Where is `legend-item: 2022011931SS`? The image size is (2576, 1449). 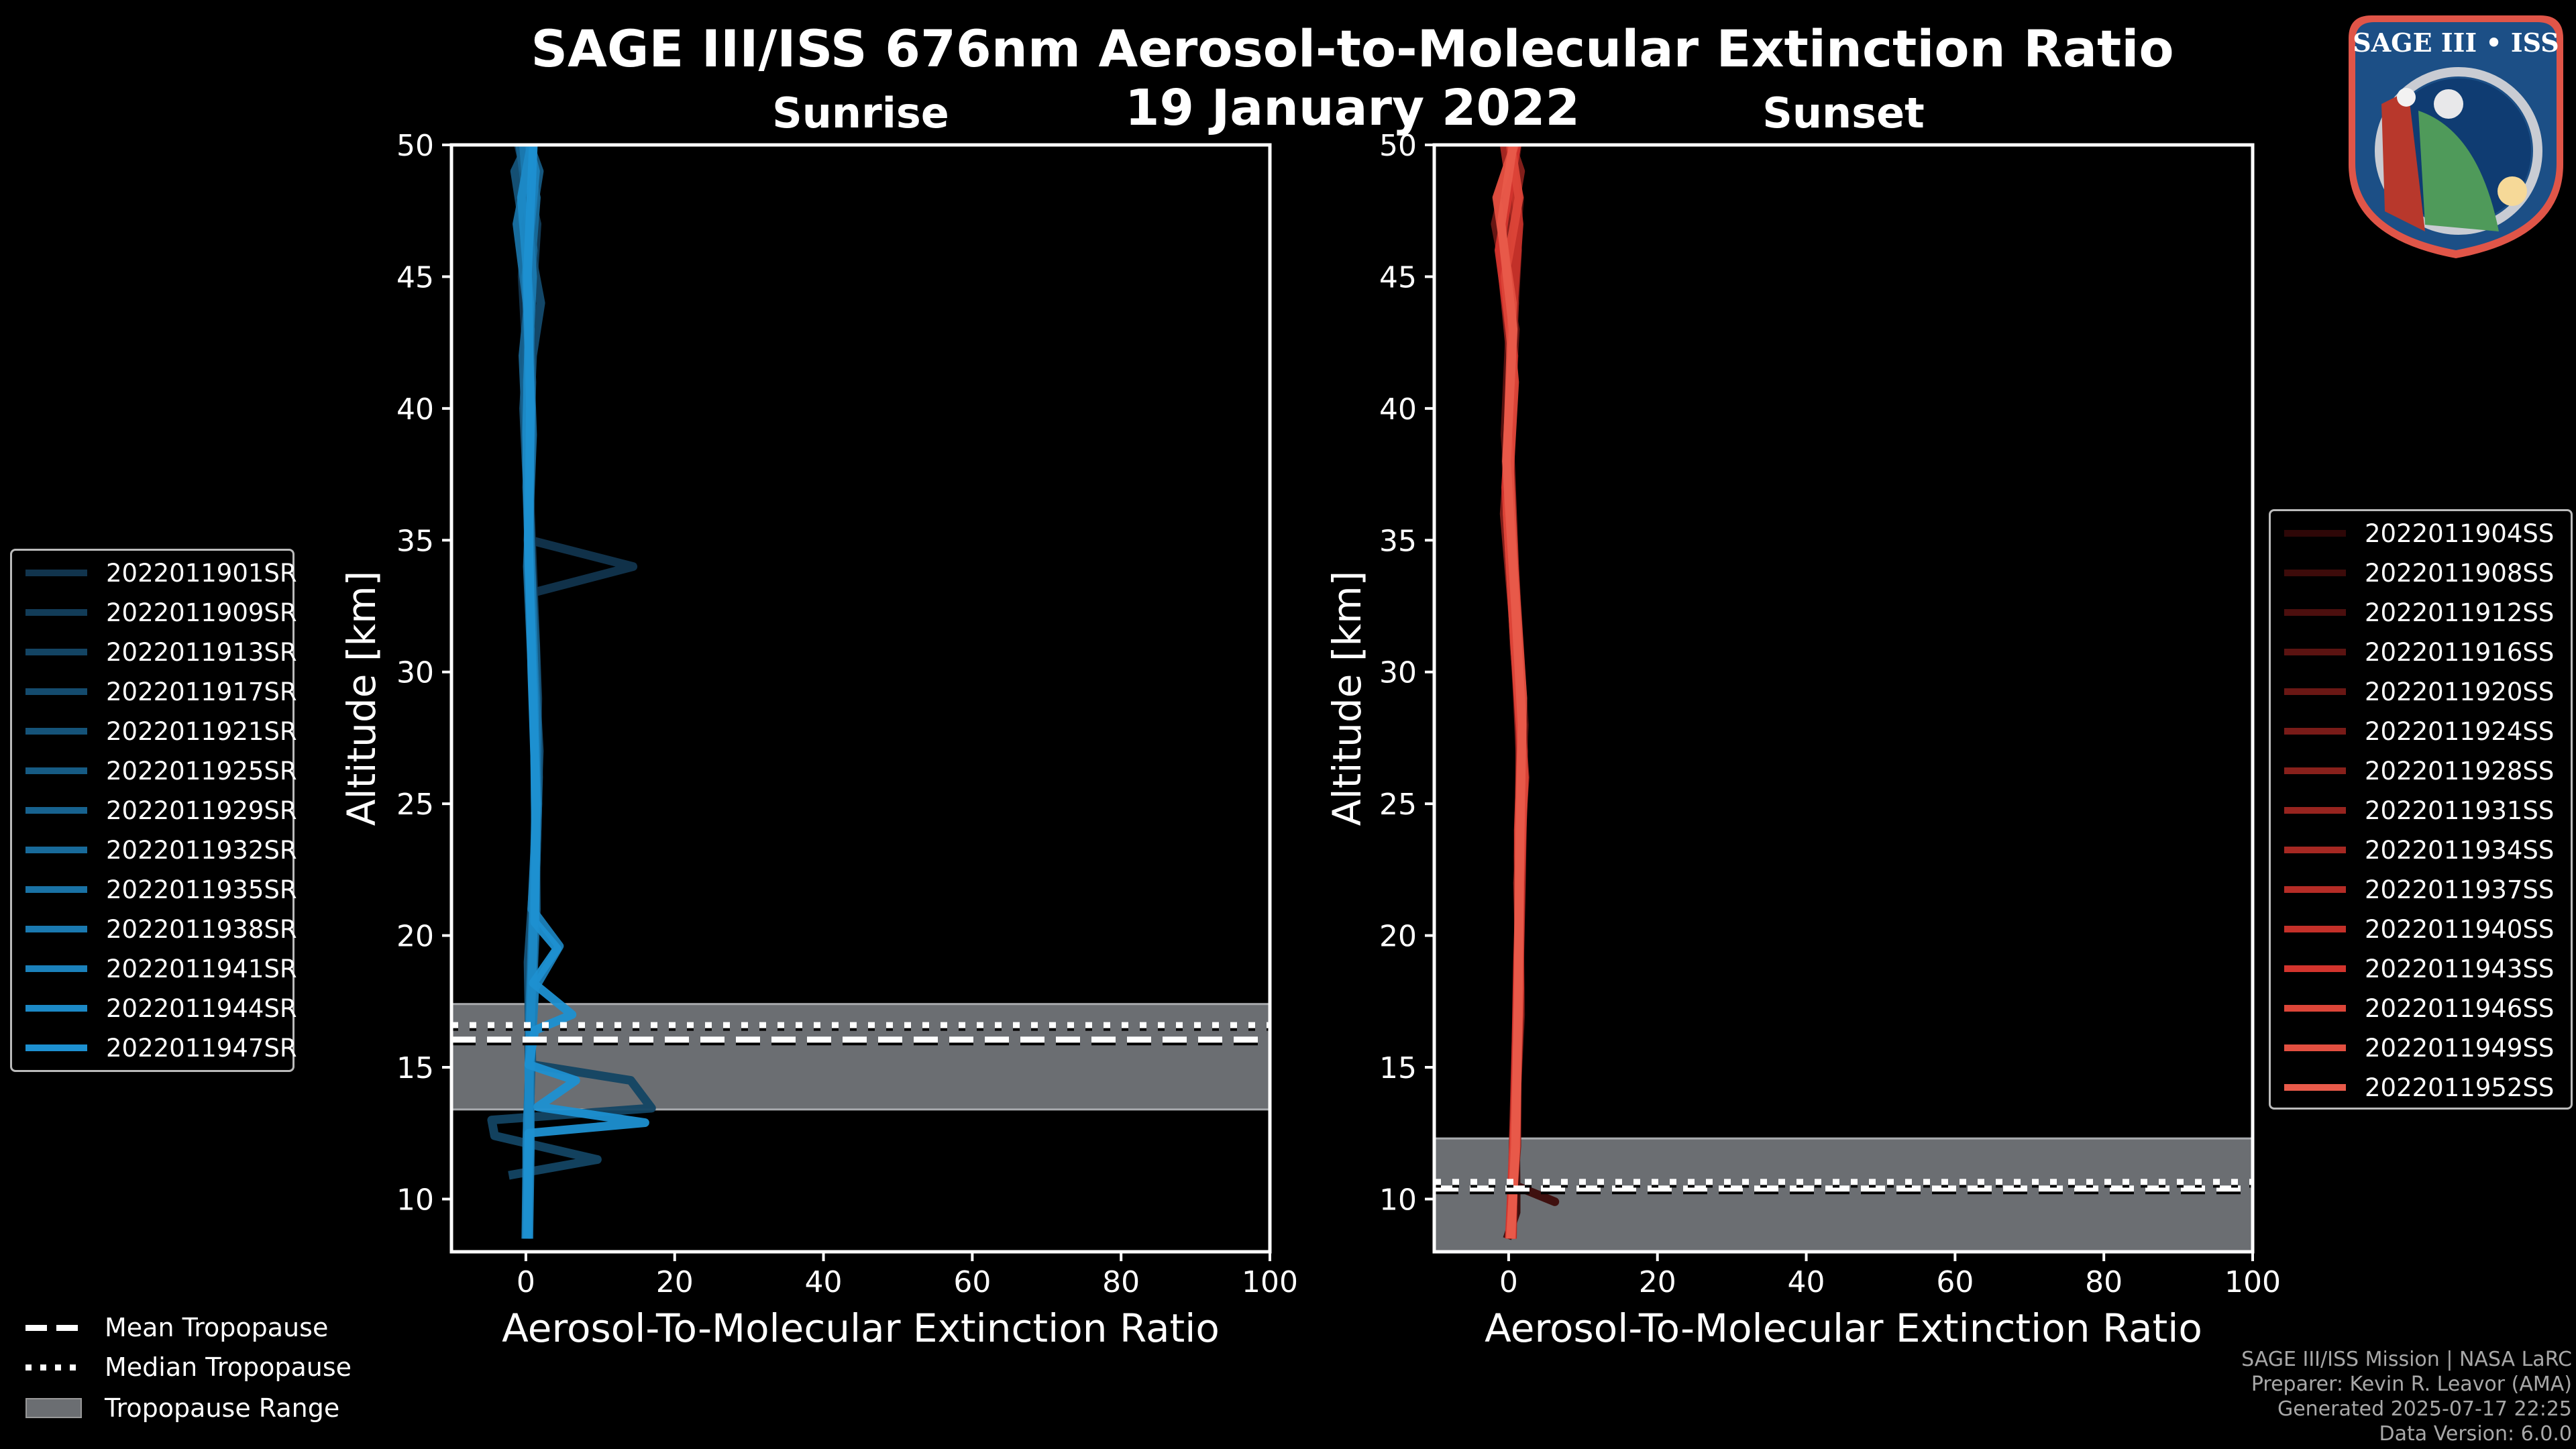 legend-item: 2022011931SS is located at coordinates (2412, 810).